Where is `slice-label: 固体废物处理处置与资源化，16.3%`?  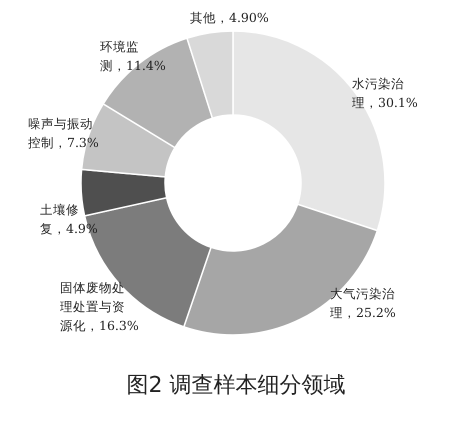 slice-label: 固体废物处理处置与资源化，16.3% is located at coordinates (99, 306).